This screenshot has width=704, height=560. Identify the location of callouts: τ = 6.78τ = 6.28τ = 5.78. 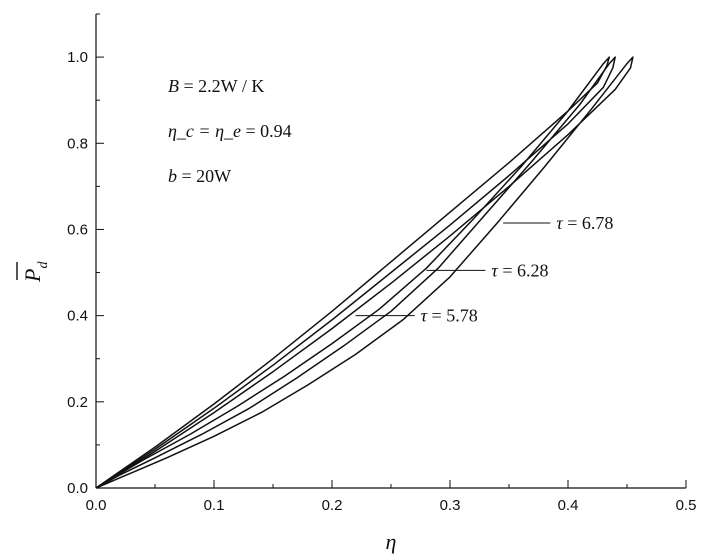
(484, 269).